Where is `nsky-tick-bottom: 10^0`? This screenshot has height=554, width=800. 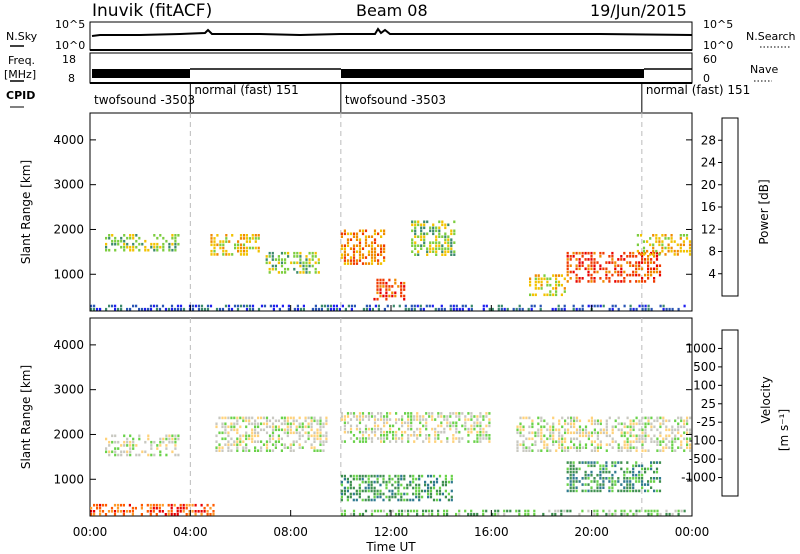 nsky-tick-bottom: 10^0 is located at coordinates (70, 45).